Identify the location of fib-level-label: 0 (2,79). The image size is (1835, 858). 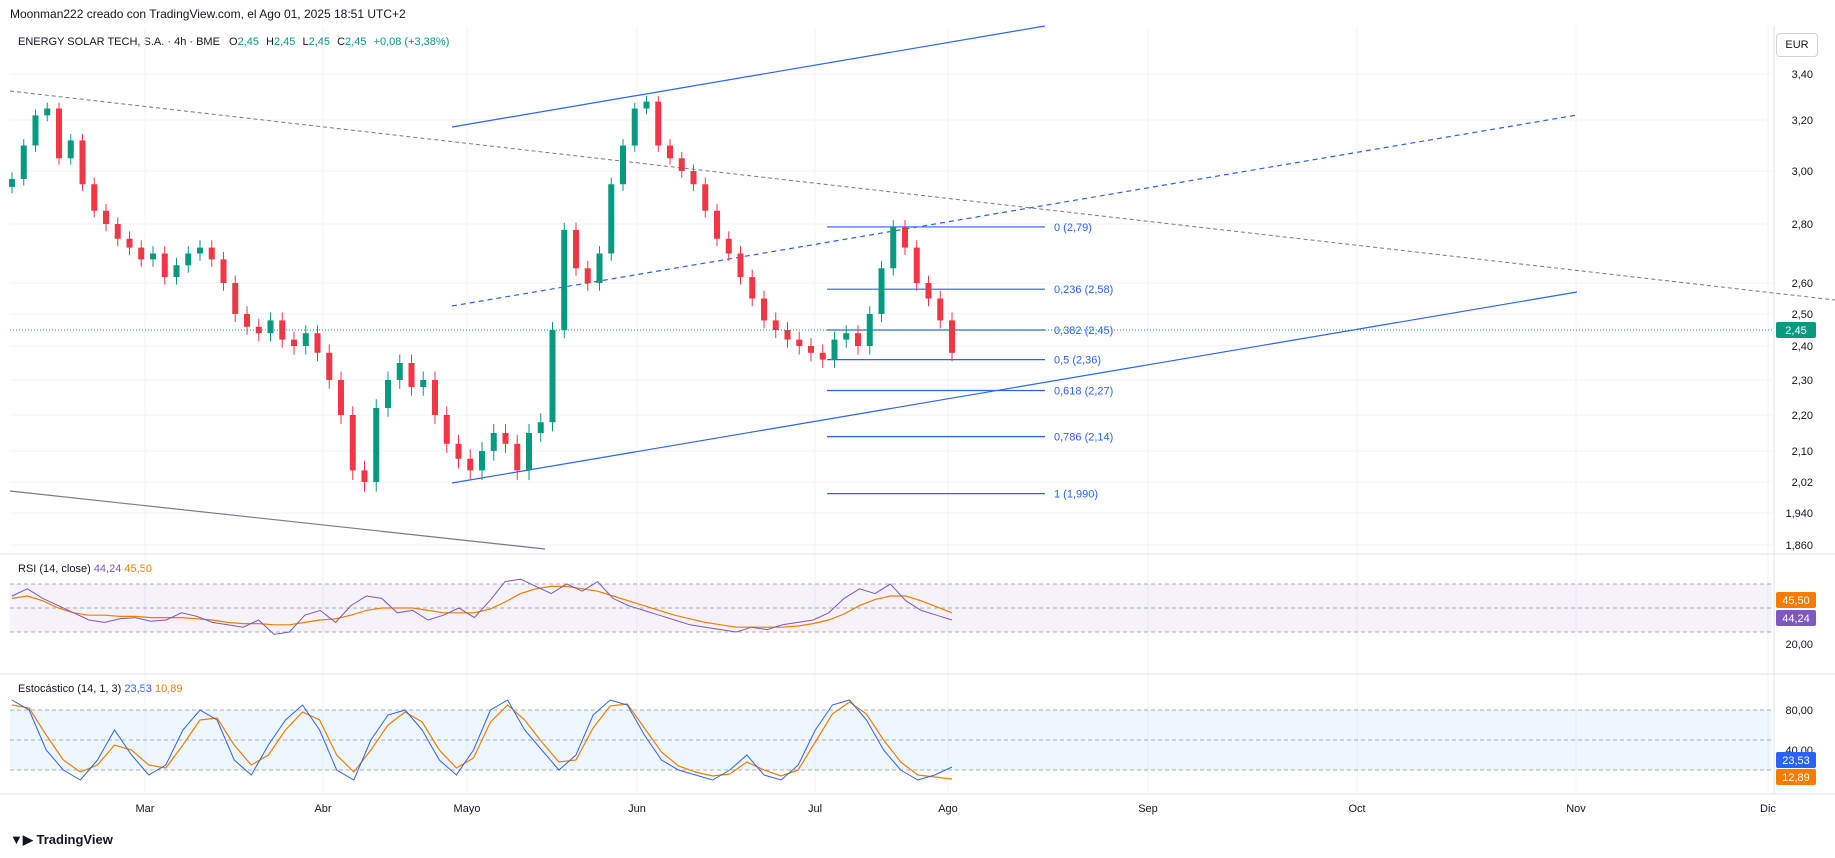
(1073, 228).